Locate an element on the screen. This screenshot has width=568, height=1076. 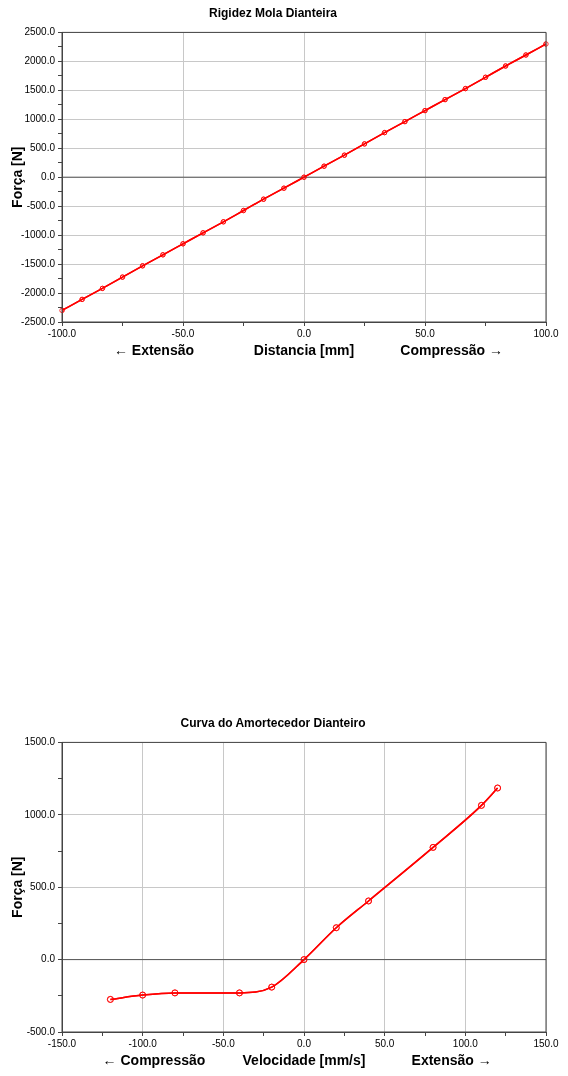
chart-title: Curva do Amortecedor Dianteiro is located at coordinates (273, 722).